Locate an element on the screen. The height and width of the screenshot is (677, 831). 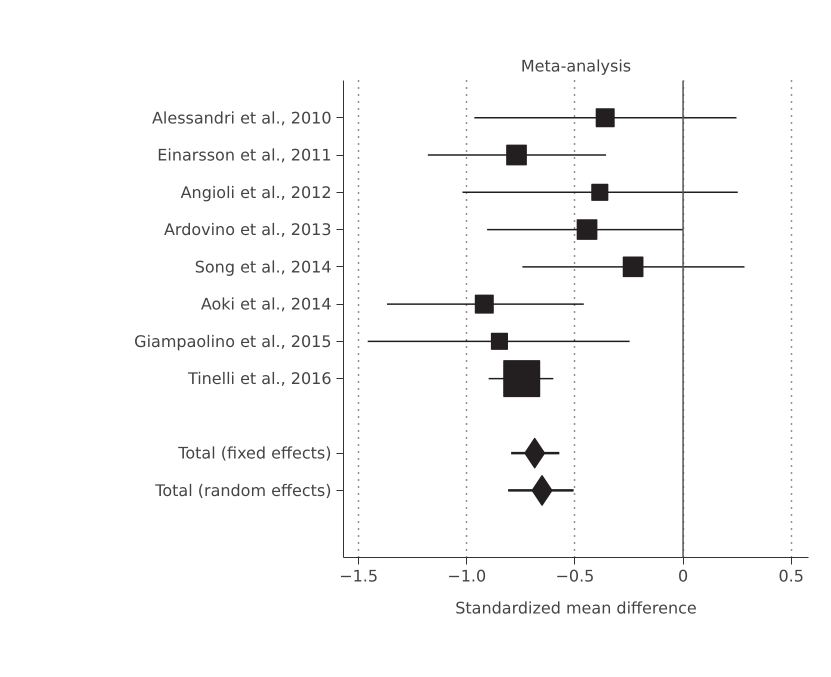
y-tick-label: Total (random effects) is located at coordinates (243, 490).